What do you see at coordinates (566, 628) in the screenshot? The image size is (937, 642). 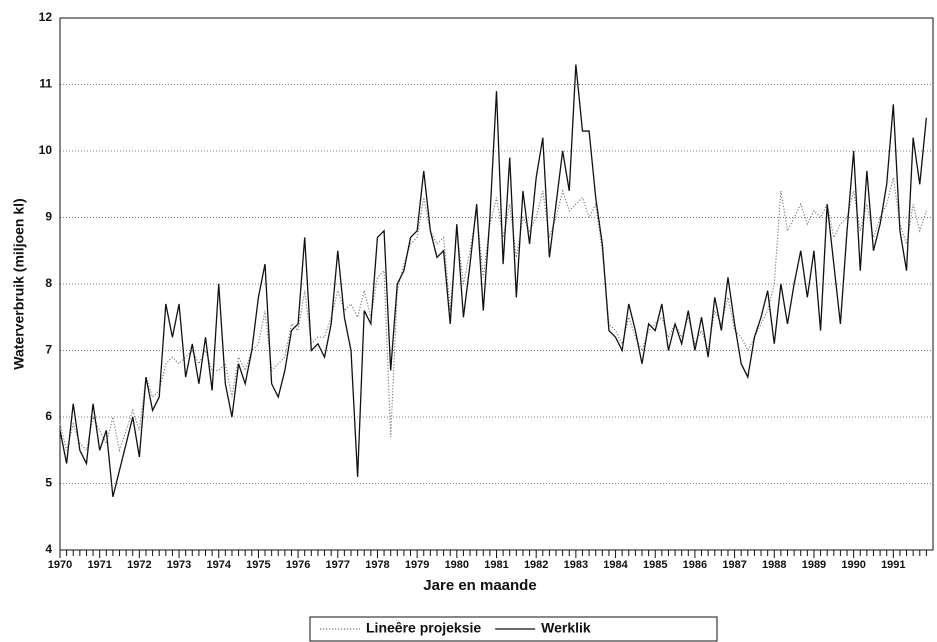 I see `legend-label: Werklik` at bounding box center [566, 628].